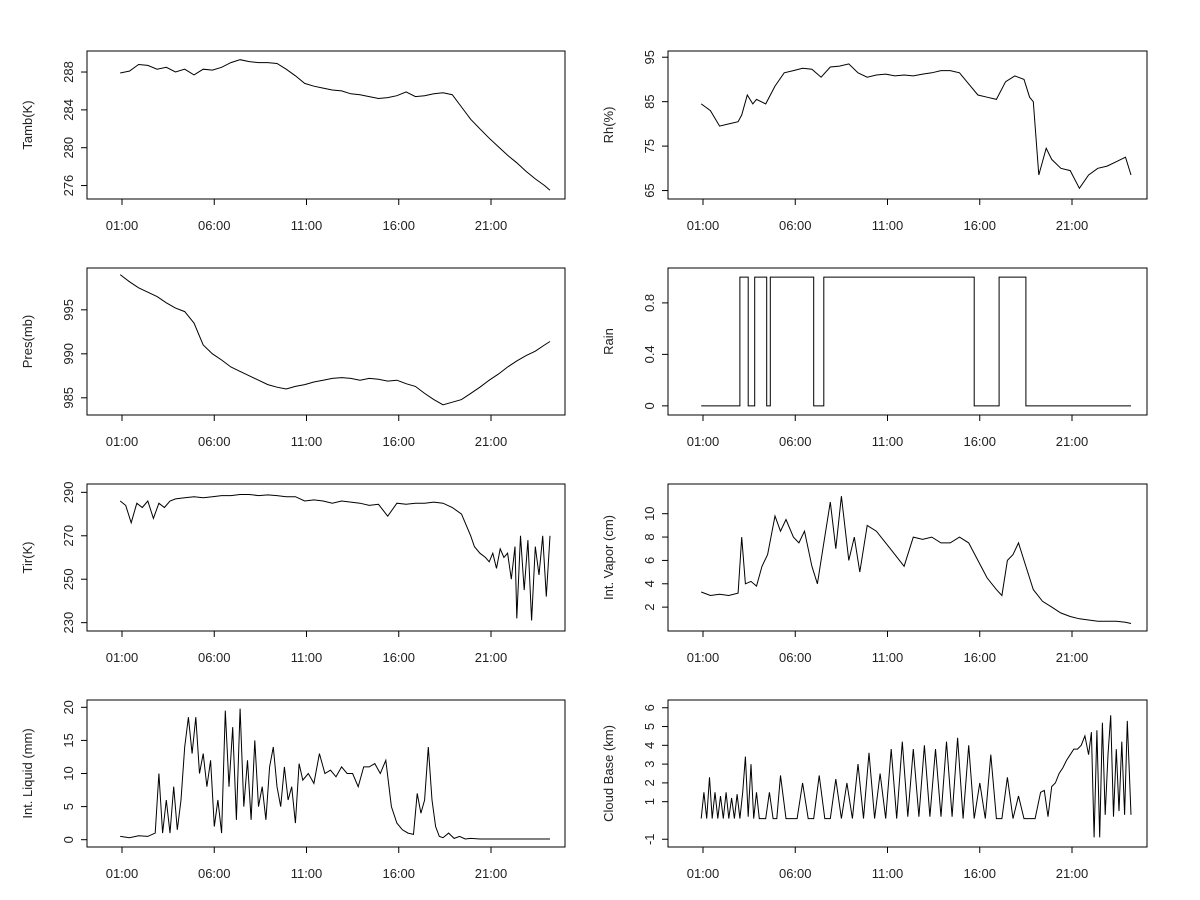 Image resolution: width=1200 pixels, height=900 pixels. Describe the element at coordinates (27, 773) in the screenshot. I see `y-axis-label: Int. Liquid (mm)` at that location.